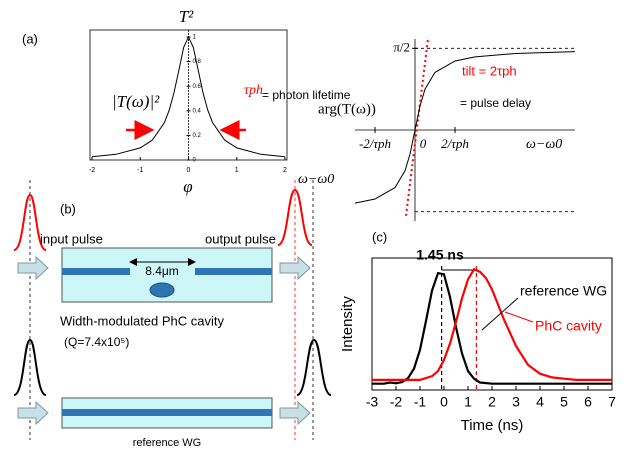 The height and width of the screenshot is (449, 627). I want to click on q-label: (Q=7.4x10⁵), so click(96, 342).